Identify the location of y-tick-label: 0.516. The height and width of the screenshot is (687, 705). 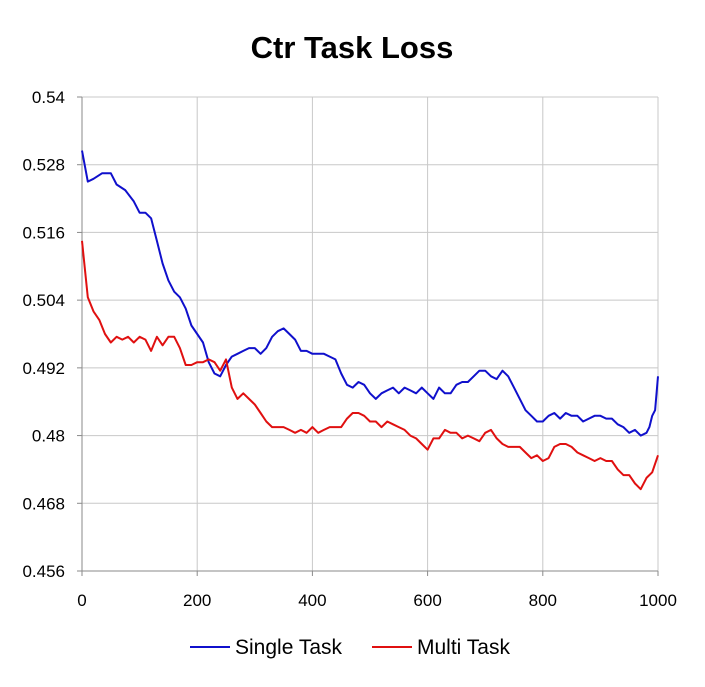
(43, 232).